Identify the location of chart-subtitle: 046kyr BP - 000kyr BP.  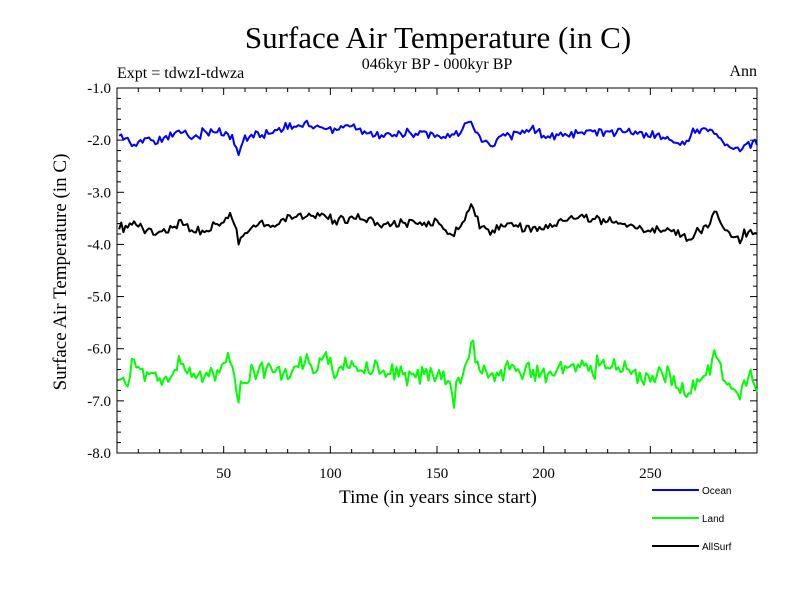
(437, 64).